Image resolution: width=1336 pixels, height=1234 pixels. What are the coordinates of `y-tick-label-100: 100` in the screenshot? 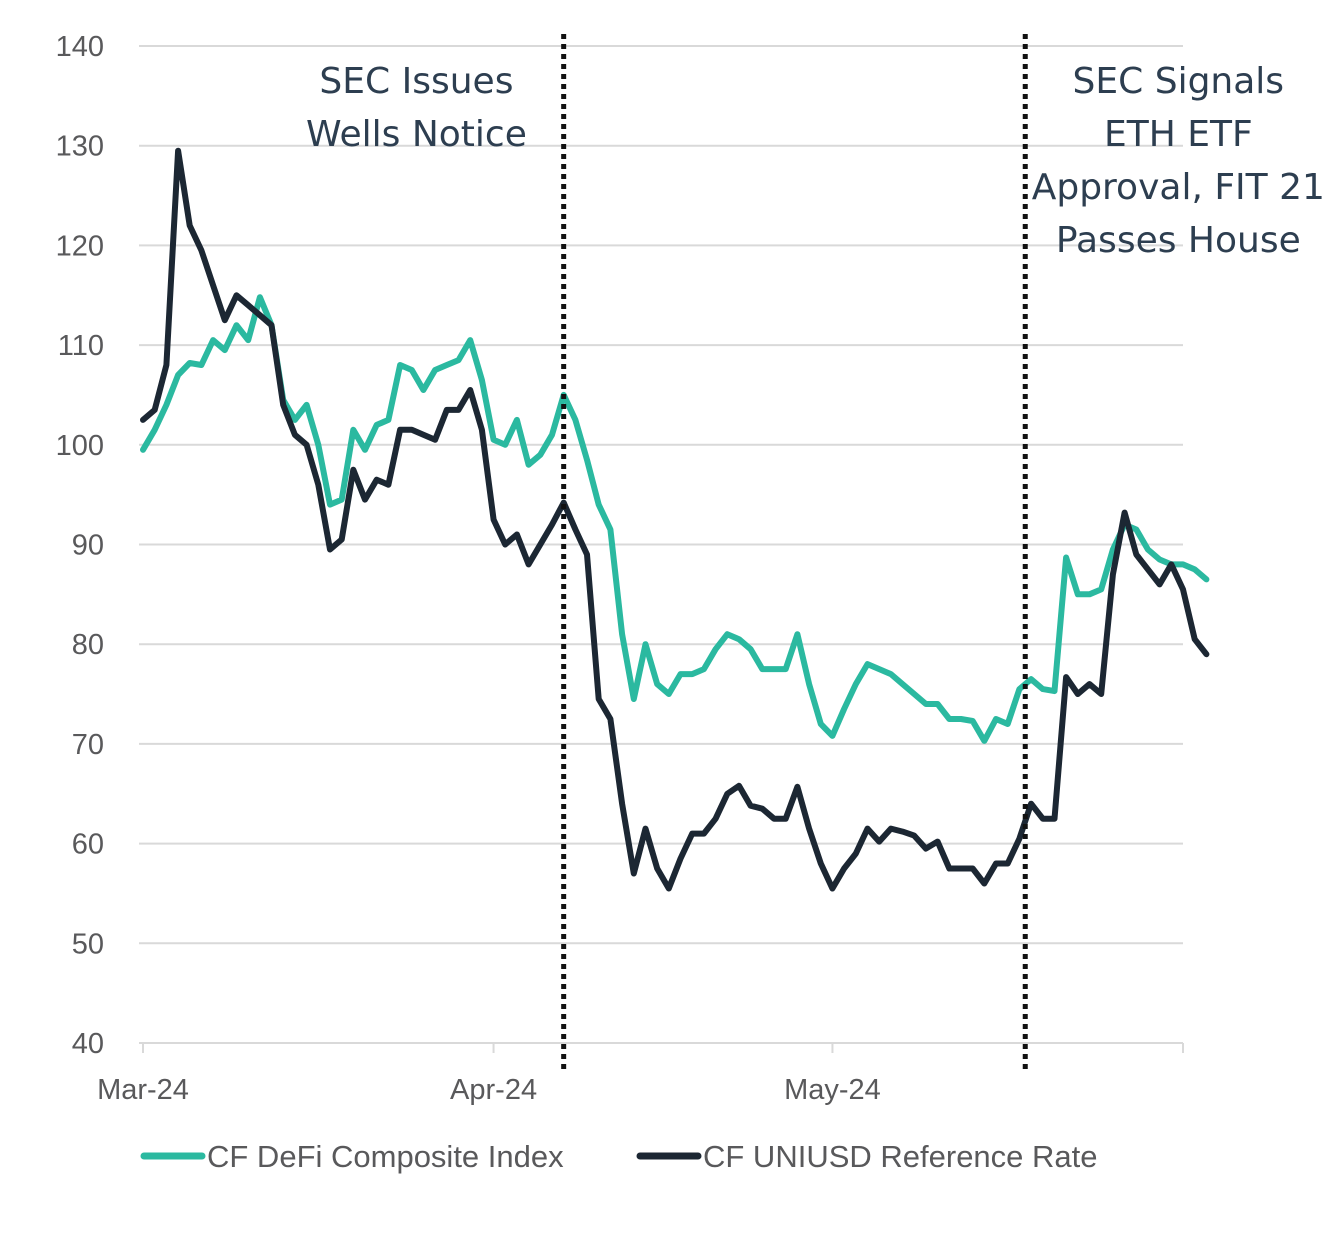 It's located at (80, 446).